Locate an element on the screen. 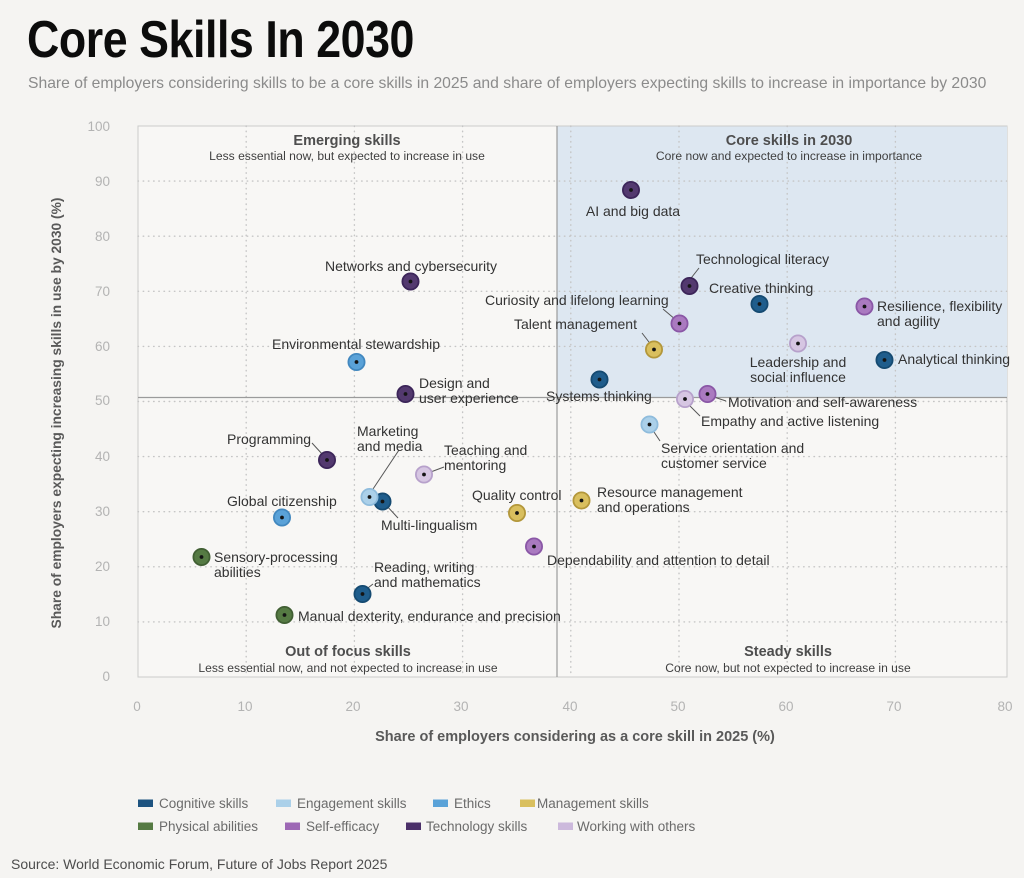 Image resolution: width=1024 pixels, height=878 pixels. svg-text: Resilience, flexibility is located at coordinates (939, 306).